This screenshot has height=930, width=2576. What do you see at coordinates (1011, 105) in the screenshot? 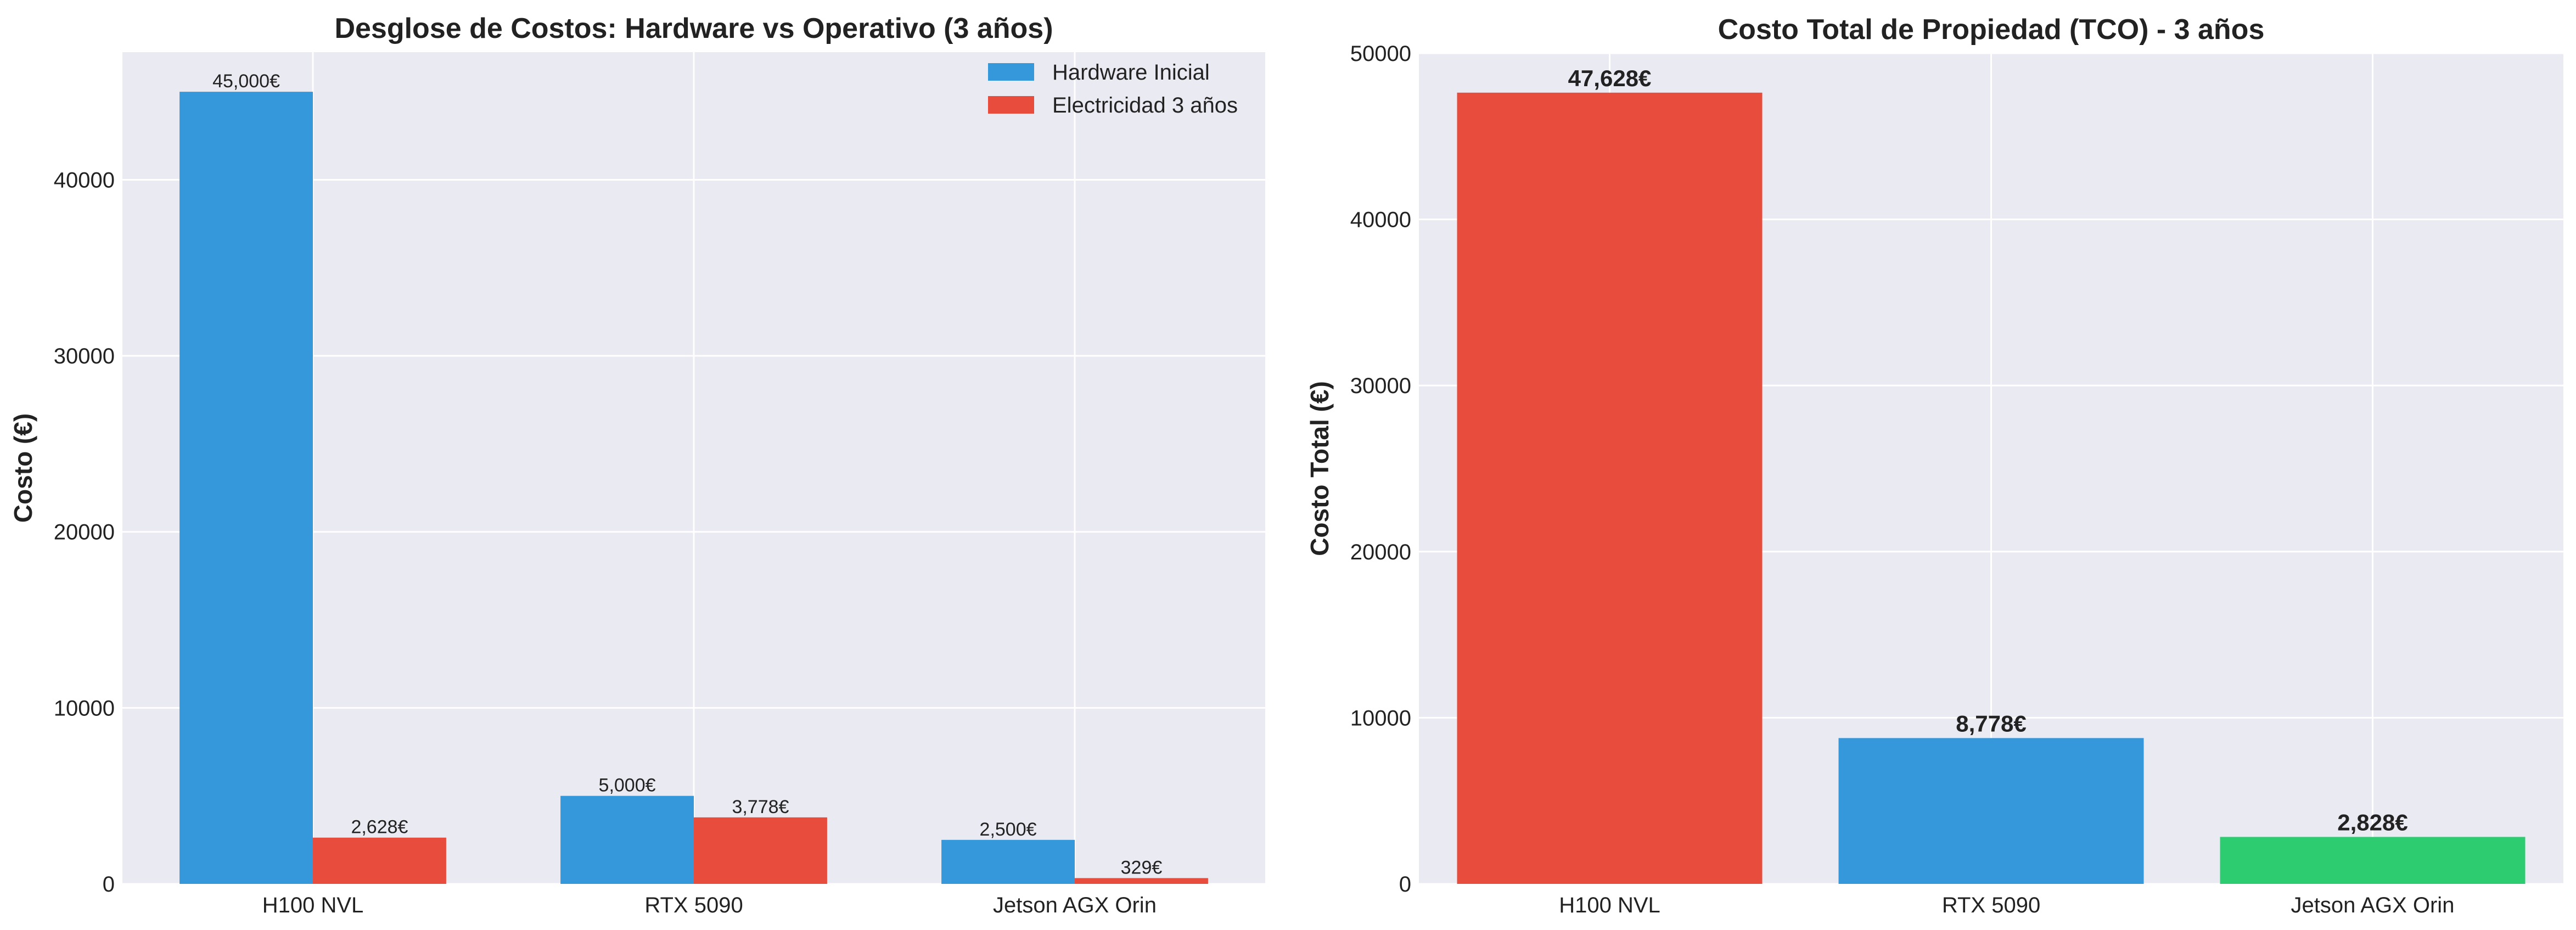
I see `legend-swatch-electricity` at bounding box center [1011, 105].